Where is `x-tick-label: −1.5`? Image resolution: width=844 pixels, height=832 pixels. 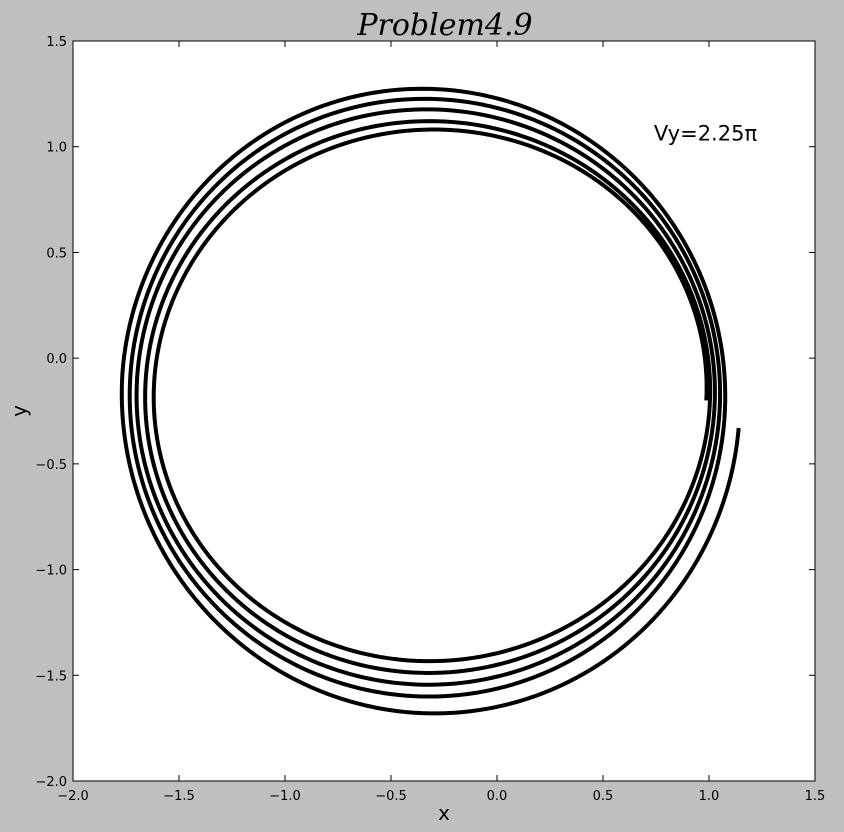 x-tick-label: −1.5 is located at coordinates (179, 796).